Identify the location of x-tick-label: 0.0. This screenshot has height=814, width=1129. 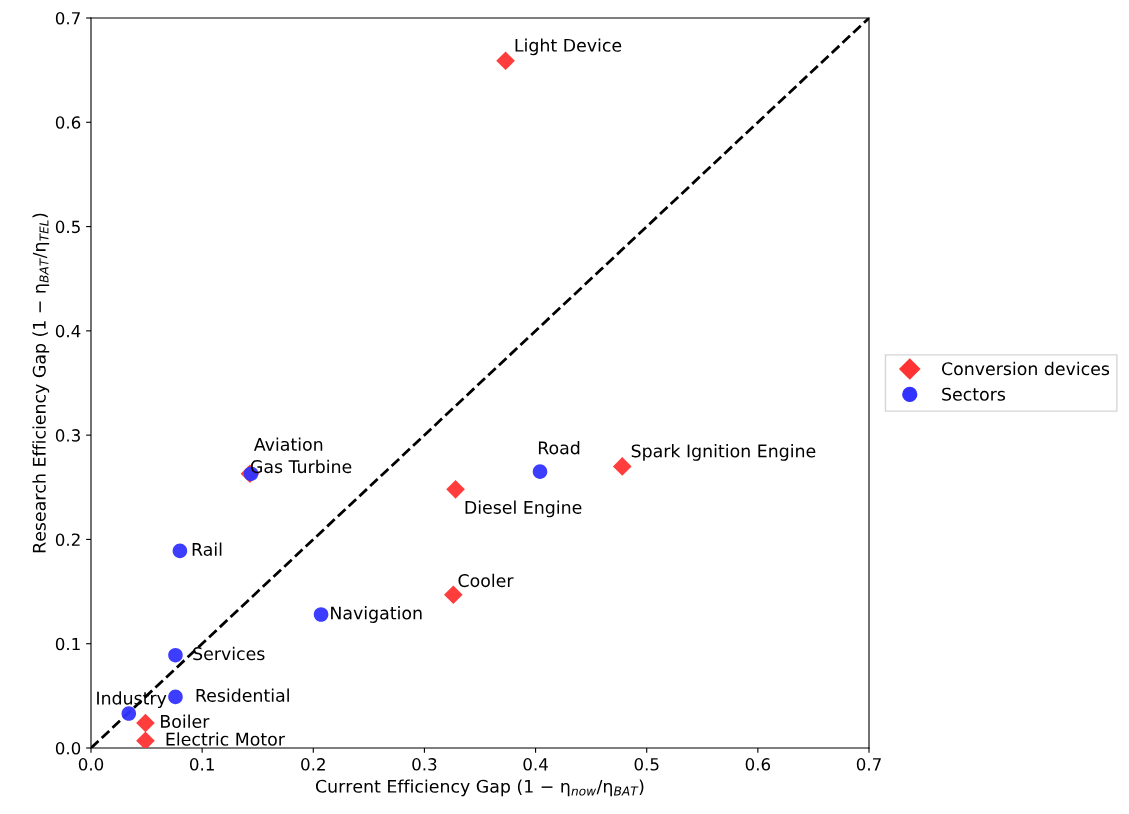
(91, 764).